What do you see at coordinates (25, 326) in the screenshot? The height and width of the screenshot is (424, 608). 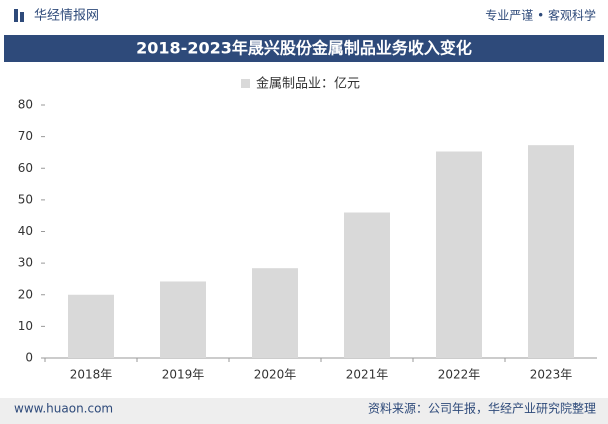 I see `y-tick-label: 10` at bounding box center [25, 326].